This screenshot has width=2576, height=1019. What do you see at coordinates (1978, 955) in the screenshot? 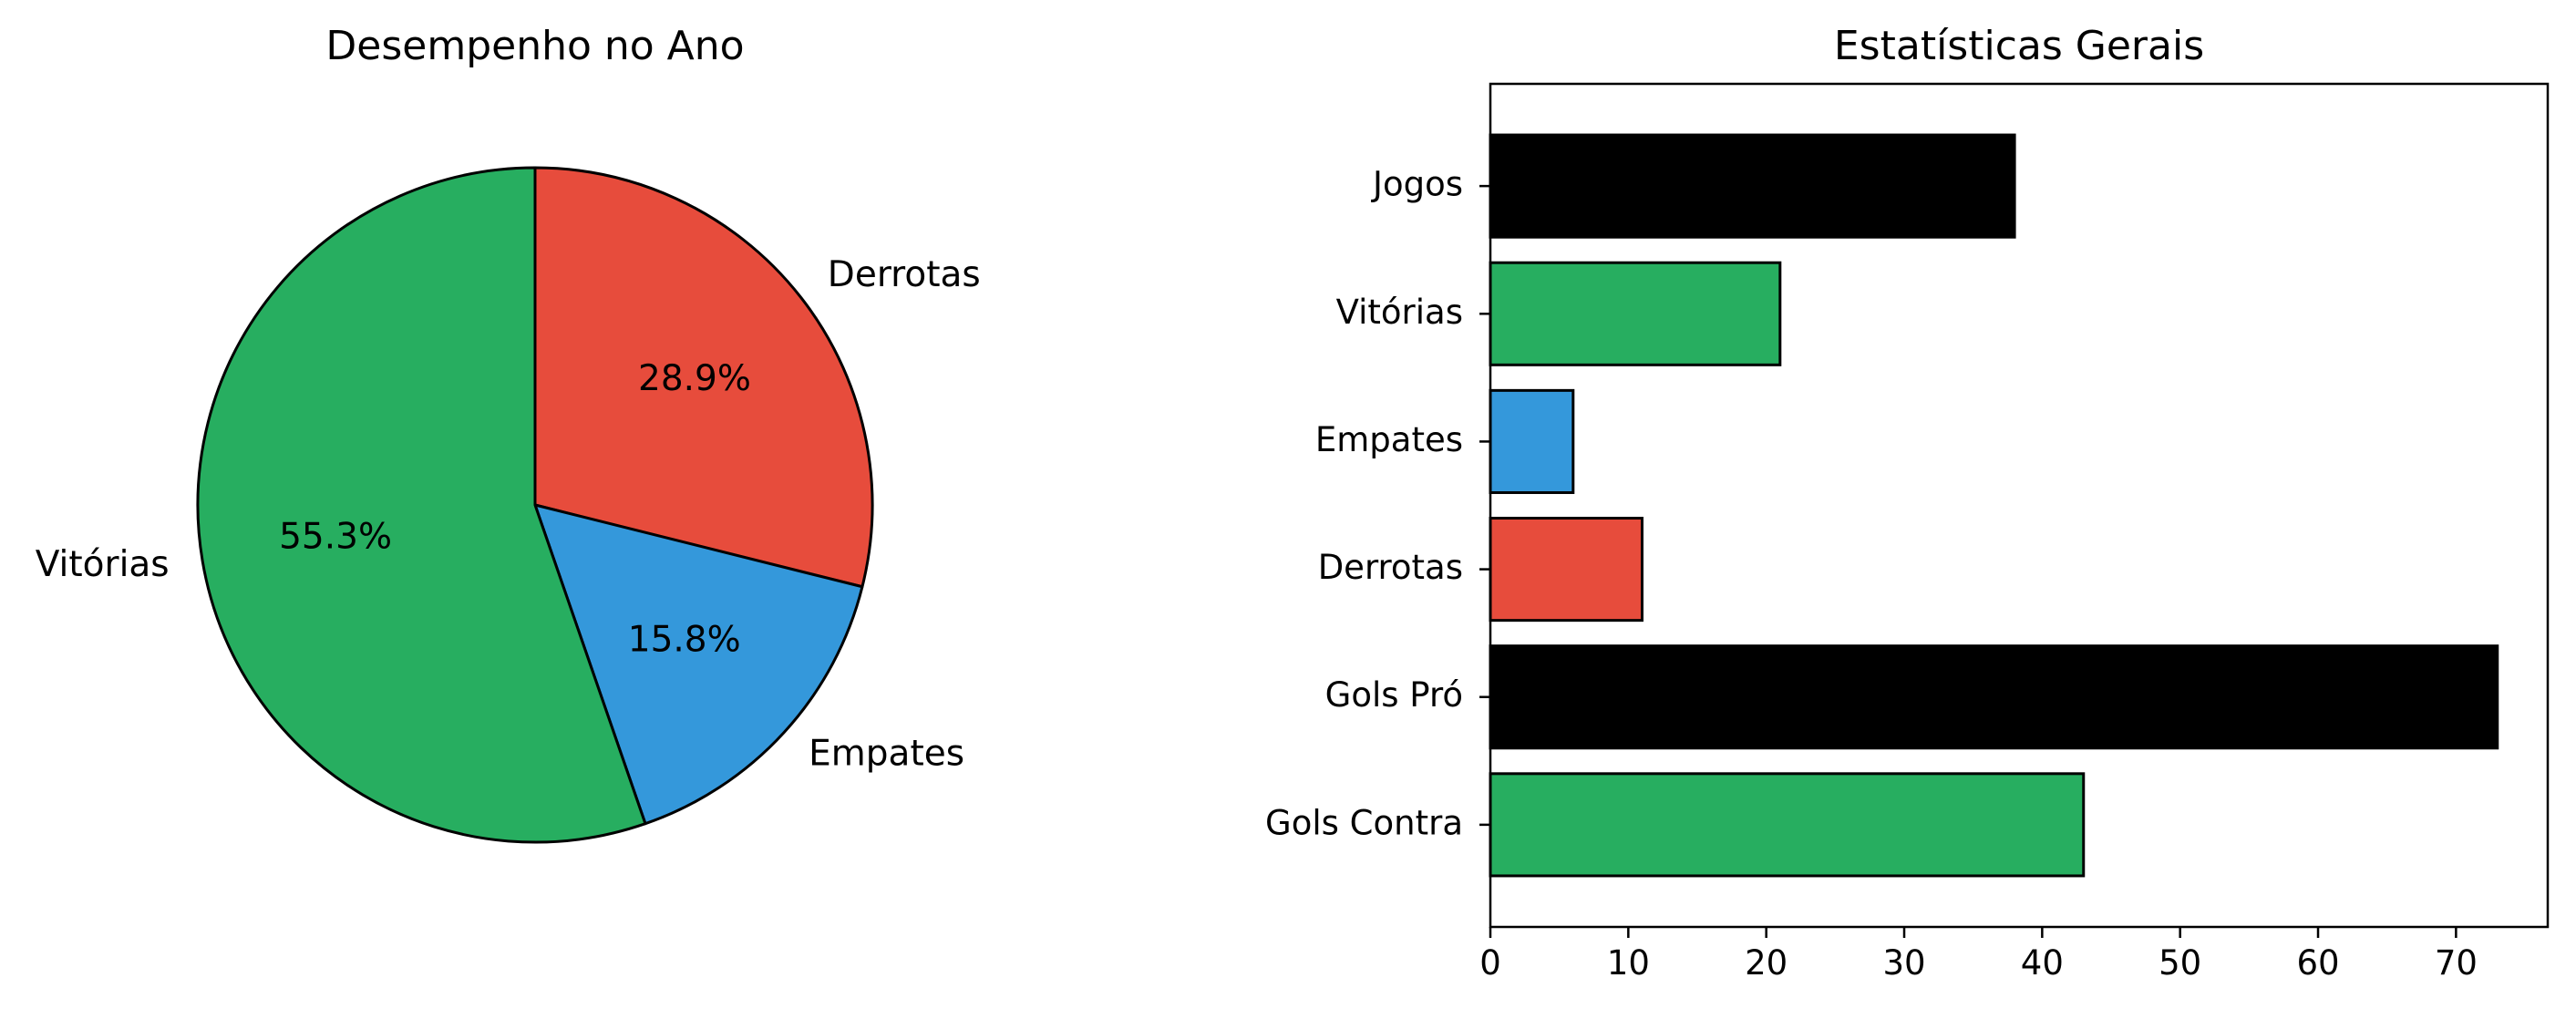
I see `bar-x-axis: 0 10 20 30 40 50 60 70` at bounding box center [1978, 955].